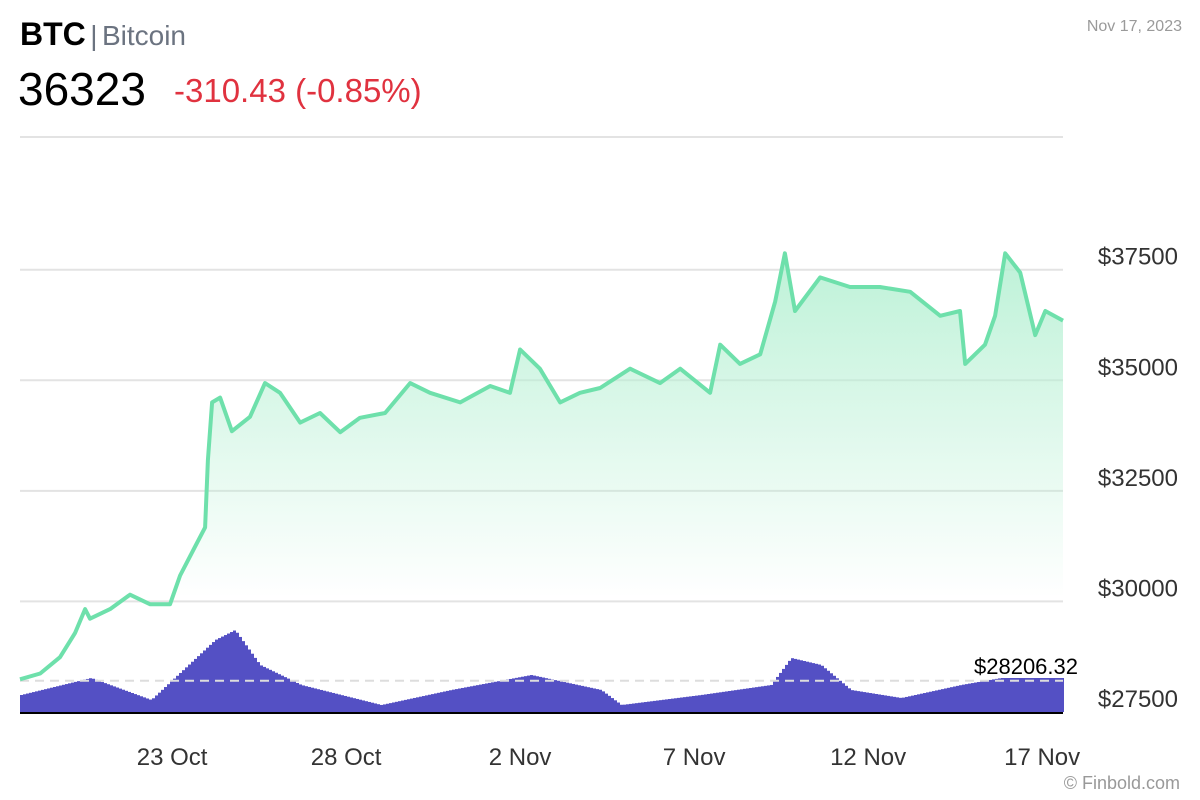 This screenshot has width=1200, height=800. What do you see at coordinates (103, 34) in the screenshot?
I see `ticker-header: BTC | Bitcoin` at bounding box center [103, 34].